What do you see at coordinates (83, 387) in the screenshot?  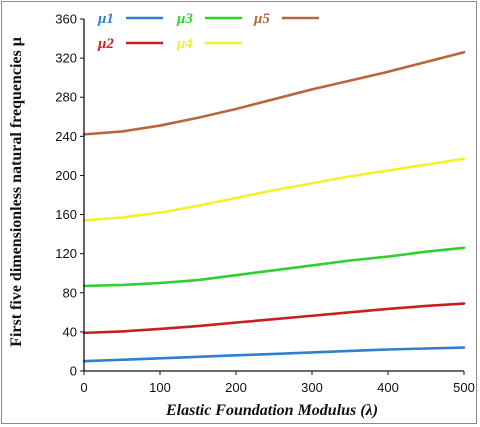 I see `x-tick-label: 0` at bounding box center [83, 387].